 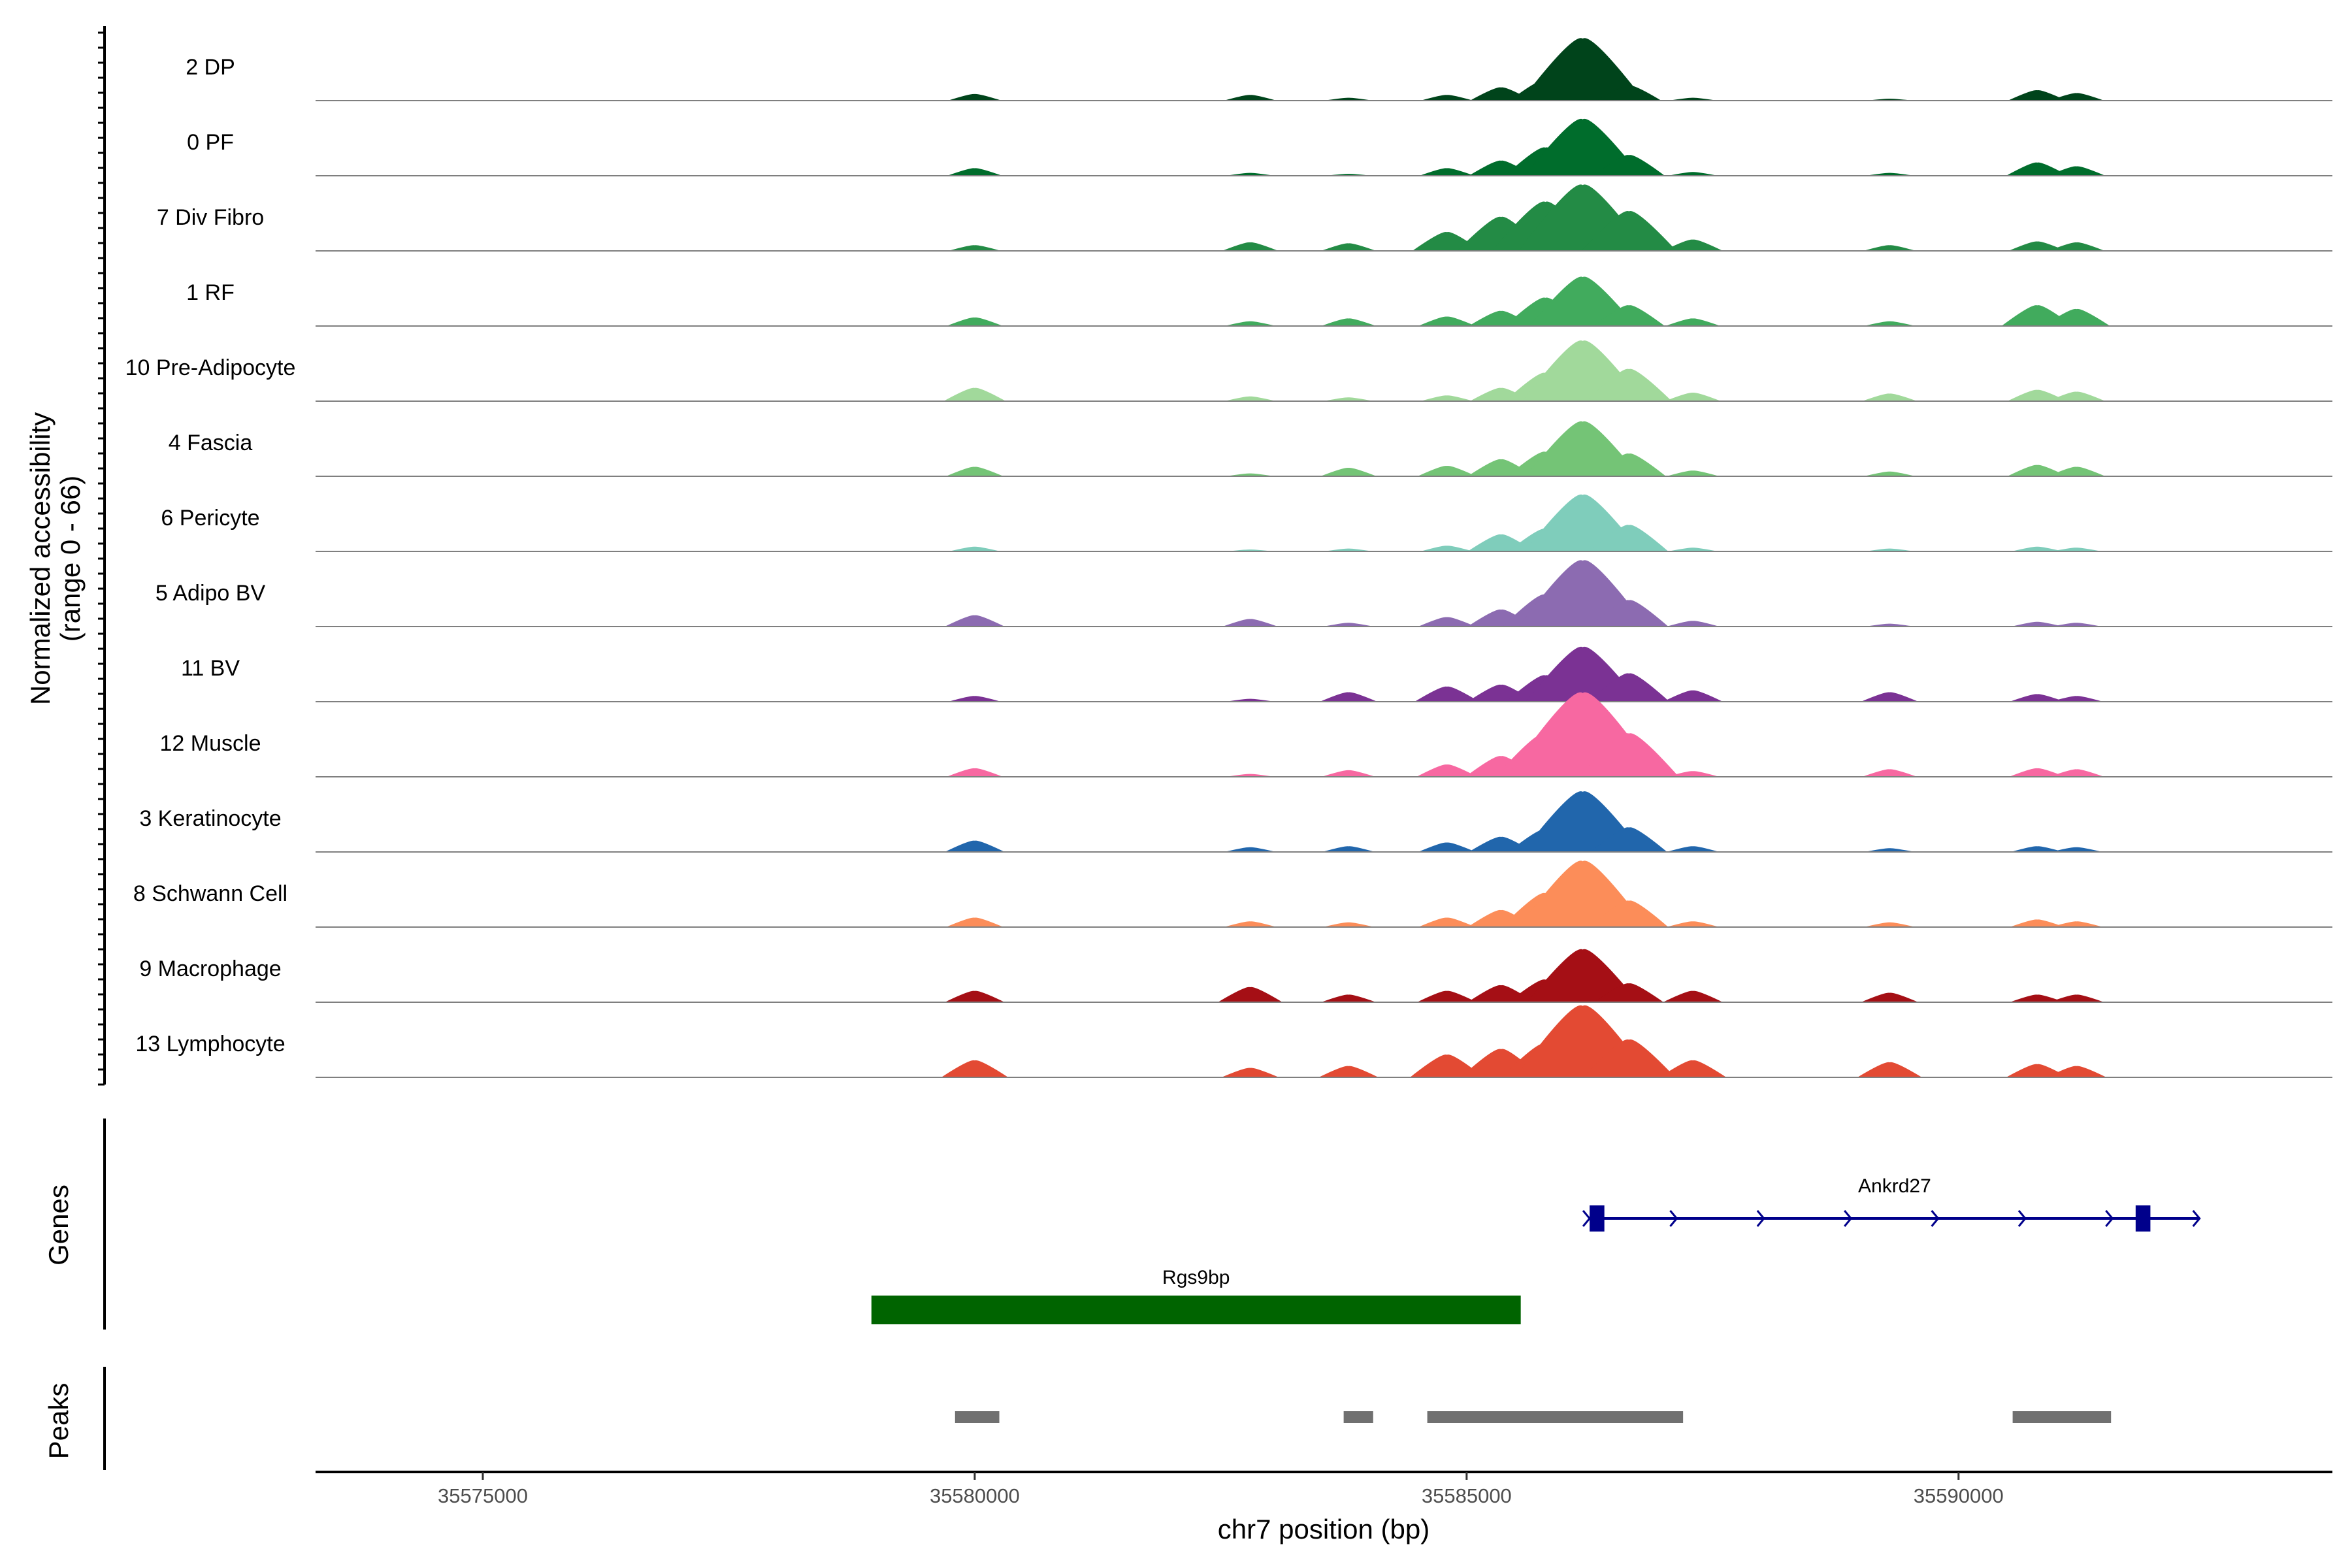 I want to click on gene-exon, so click(x=1597, y=1218).